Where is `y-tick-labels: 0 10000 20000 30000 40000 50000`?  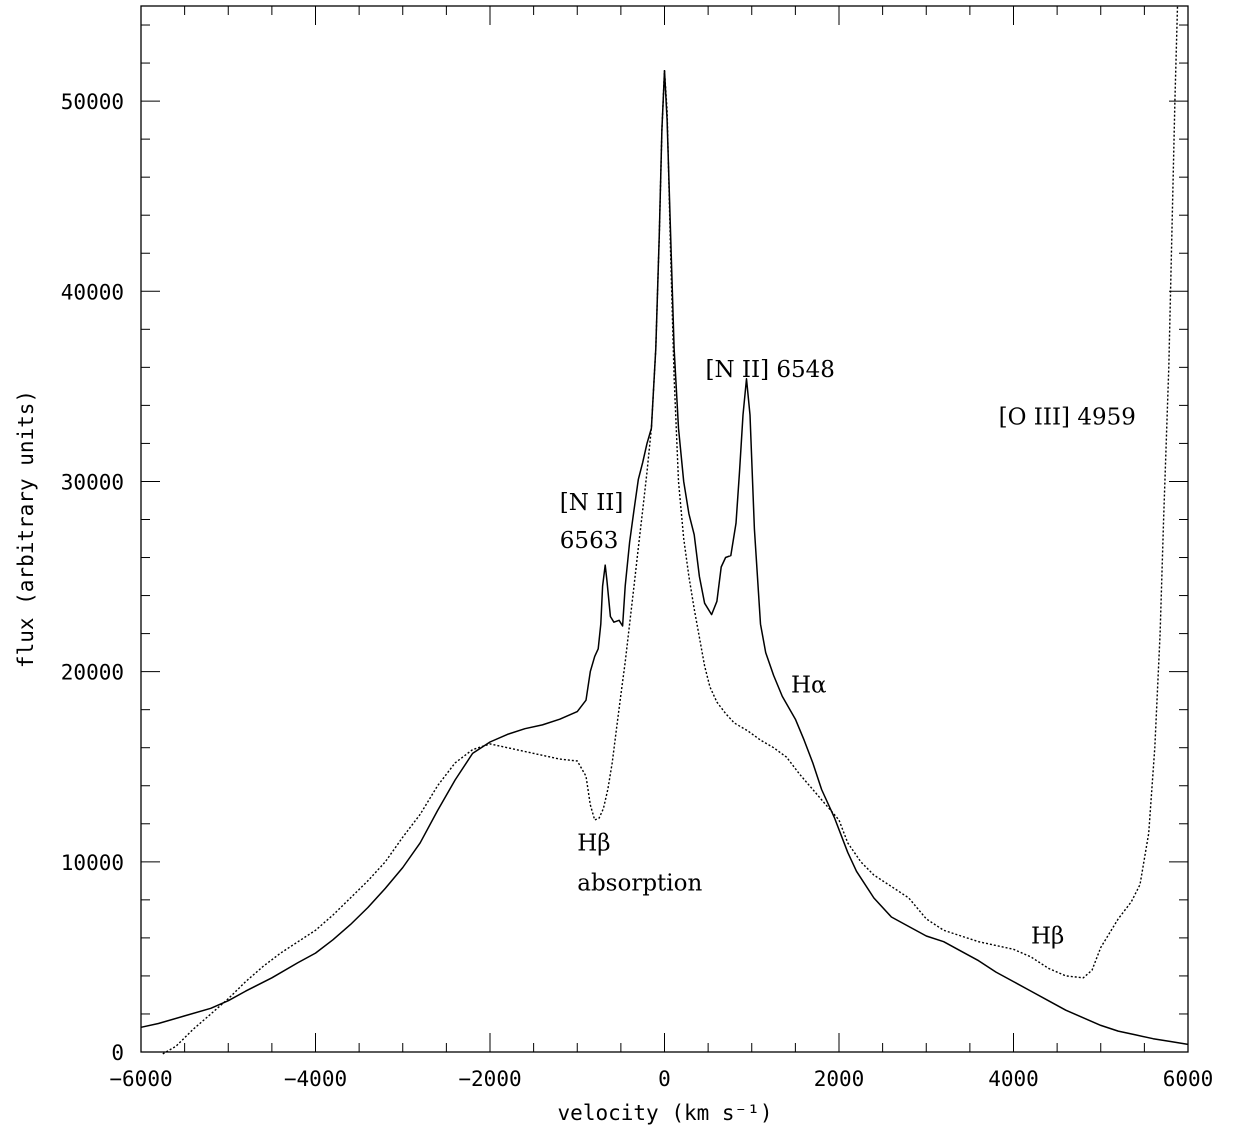 y-tick-labels: 0 10000 20000 30000 40000 50000 is located at coordinates (92, 577).